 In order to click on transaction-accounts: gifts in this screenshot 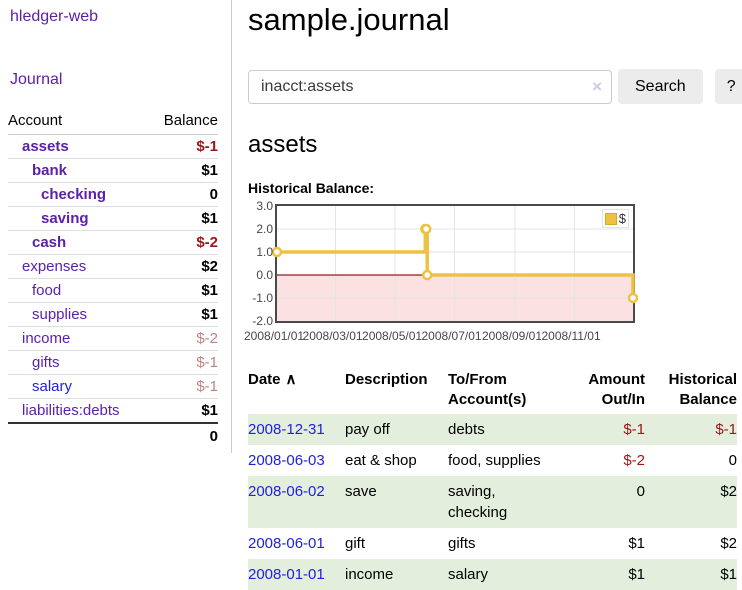, I will do `click(462, 543)`.